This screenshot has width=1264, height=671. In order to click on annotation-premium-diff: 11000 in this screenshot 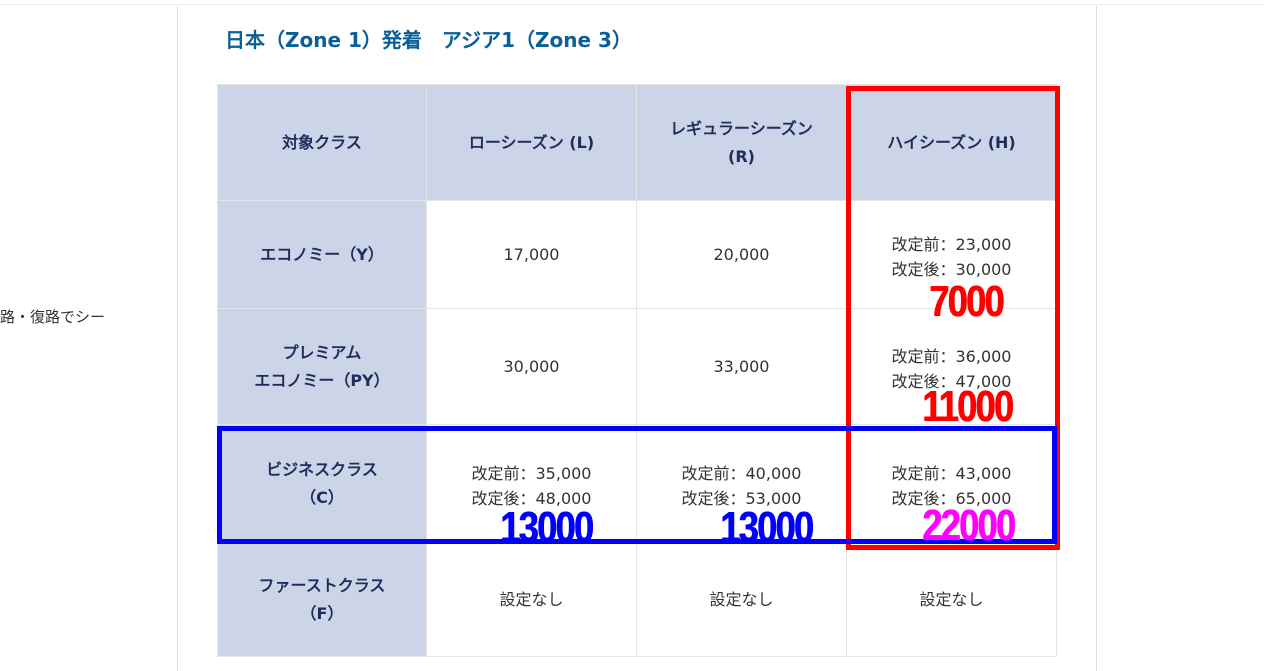, I will do `click(968, 406)`.